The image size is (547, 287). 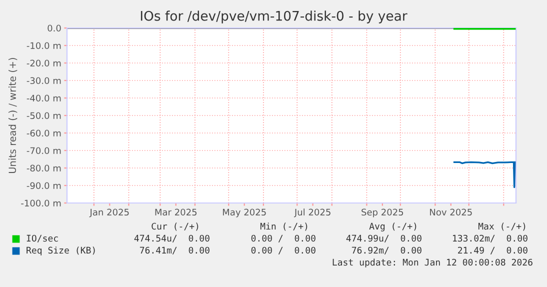 I want to click on text: 76.41m/ 0.00, so click(x=175, y=250).